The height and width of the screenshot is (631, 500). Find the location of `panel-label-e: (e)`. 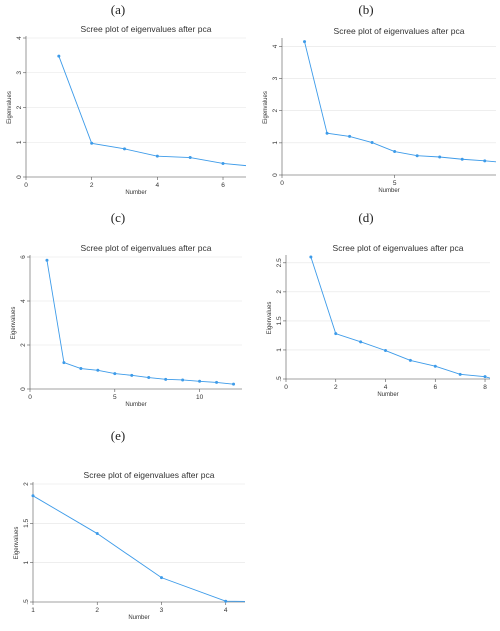

panel-label-e: (e) is located at coordinates (118, 435).